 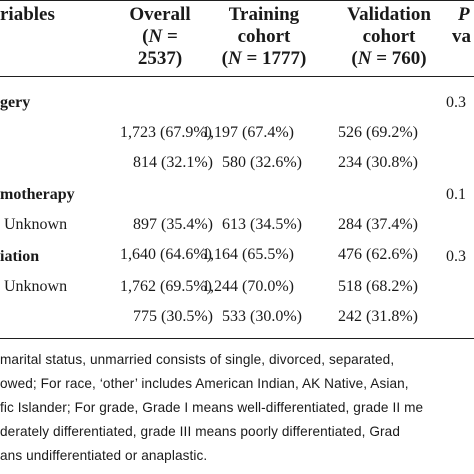 I want to click on header-overall-n: (N =, so click(x=160, y=36).